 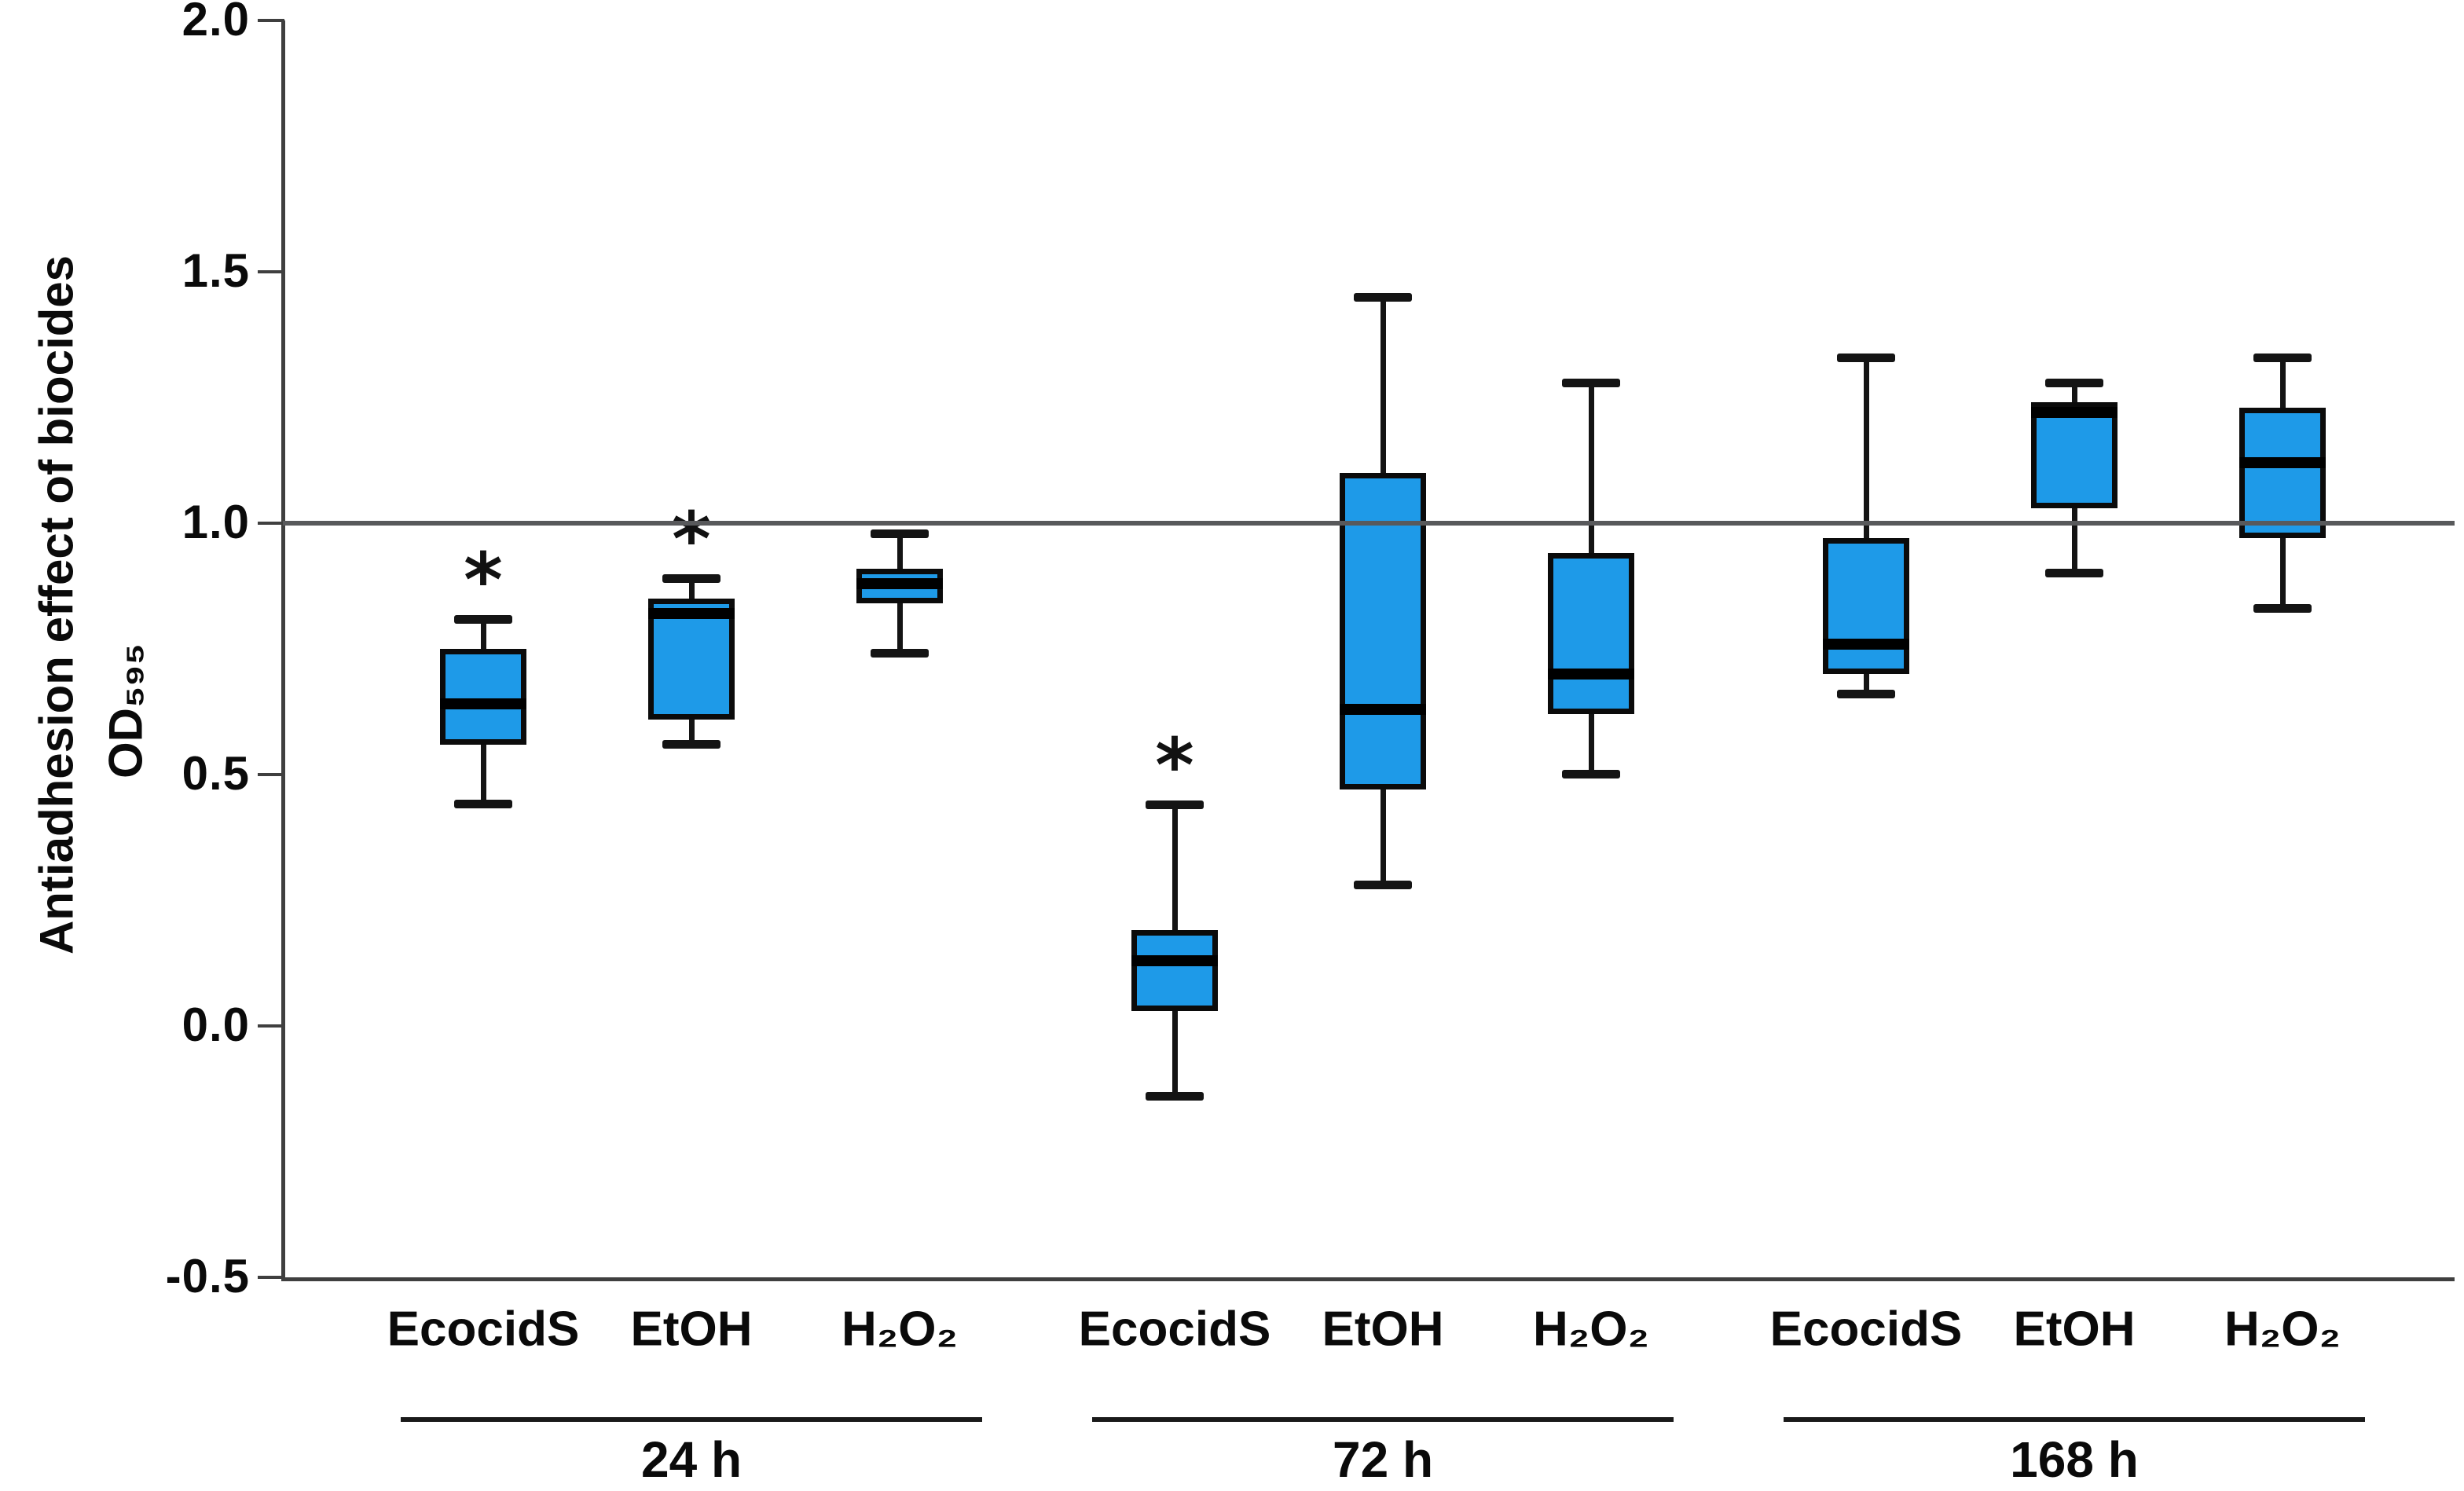 What do you see at coordinates (1174, 960) in the screenshot?
I see `median-line-72h-EcocidS` at bounding box center [1174, 960].